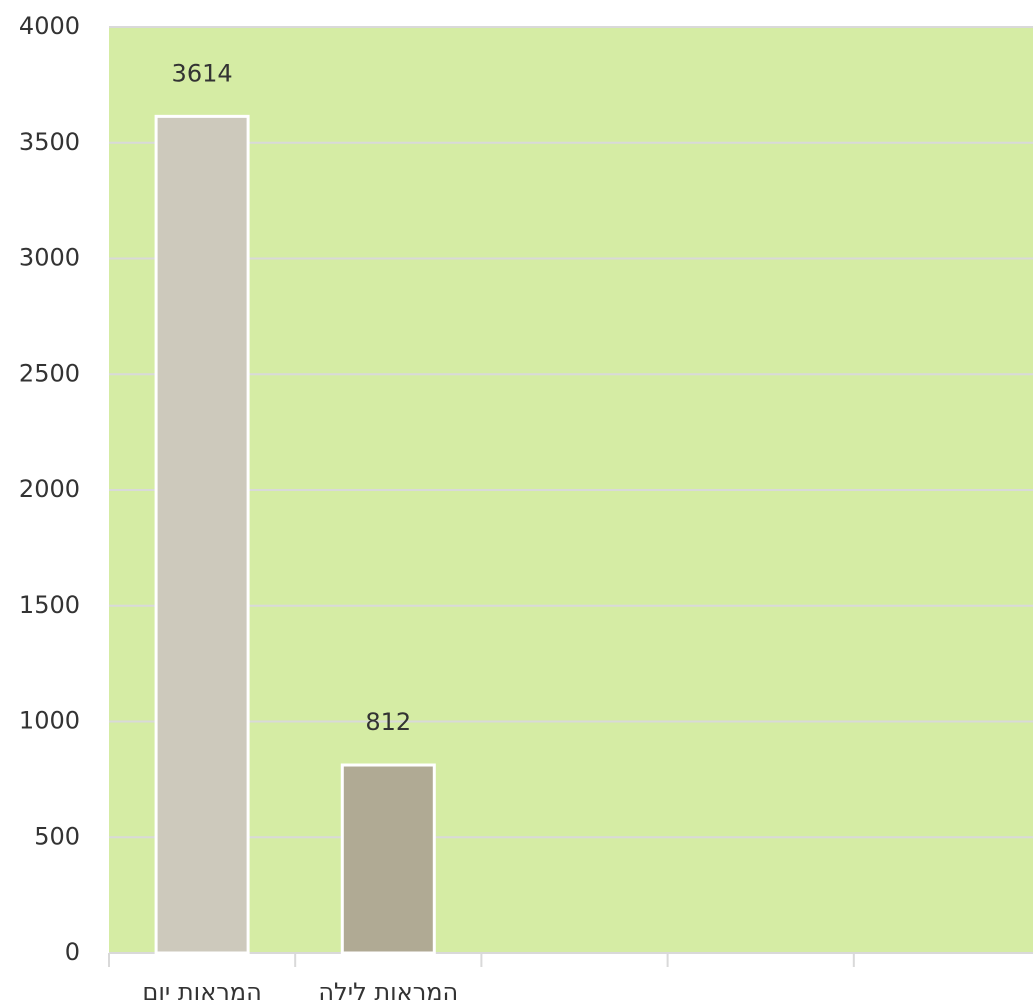  I want to click on data-label: 3614, so click(202, 73).